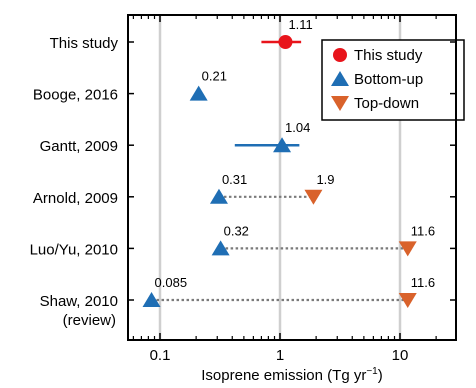 The width and height of the screenshot is (476, 388). I want to click on legend-label: This study, so click(388, 55).